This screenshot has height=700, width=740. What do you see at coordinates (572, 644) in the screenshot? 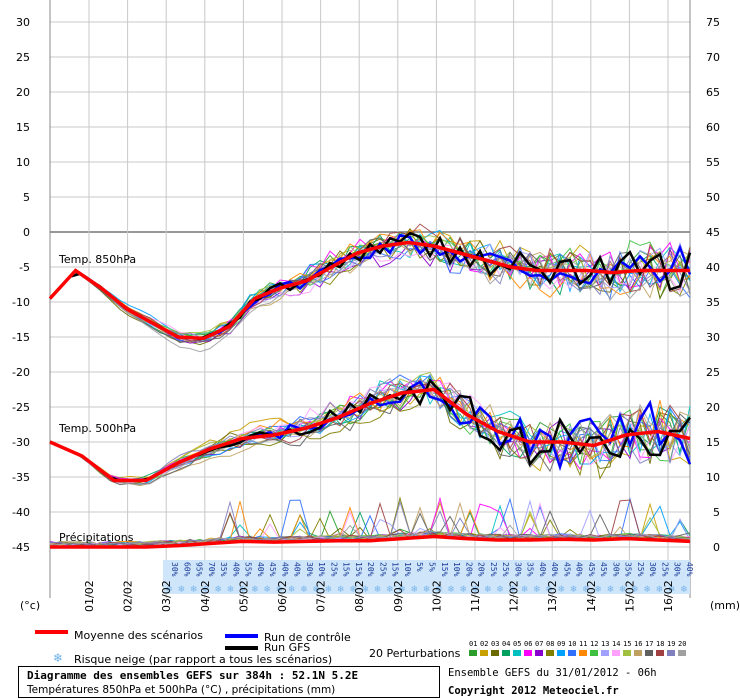
I see `perturbation-number: 10` at bounding box center [572, 644].